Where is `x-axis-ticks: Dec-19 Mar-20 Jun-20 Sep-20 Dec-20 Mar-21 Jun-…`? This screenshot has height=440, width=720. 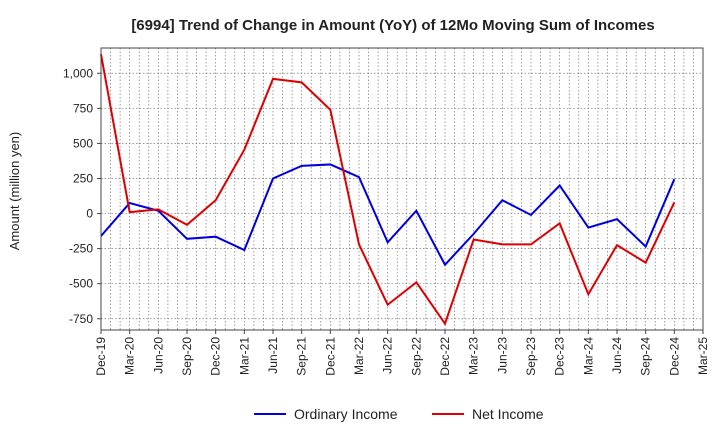
x-axis-ticks: Dec-19 Mar-20 Jun-20 Sep-20 Dec-20 Mar-21 Jun-… is located at coordinates (402, 353).